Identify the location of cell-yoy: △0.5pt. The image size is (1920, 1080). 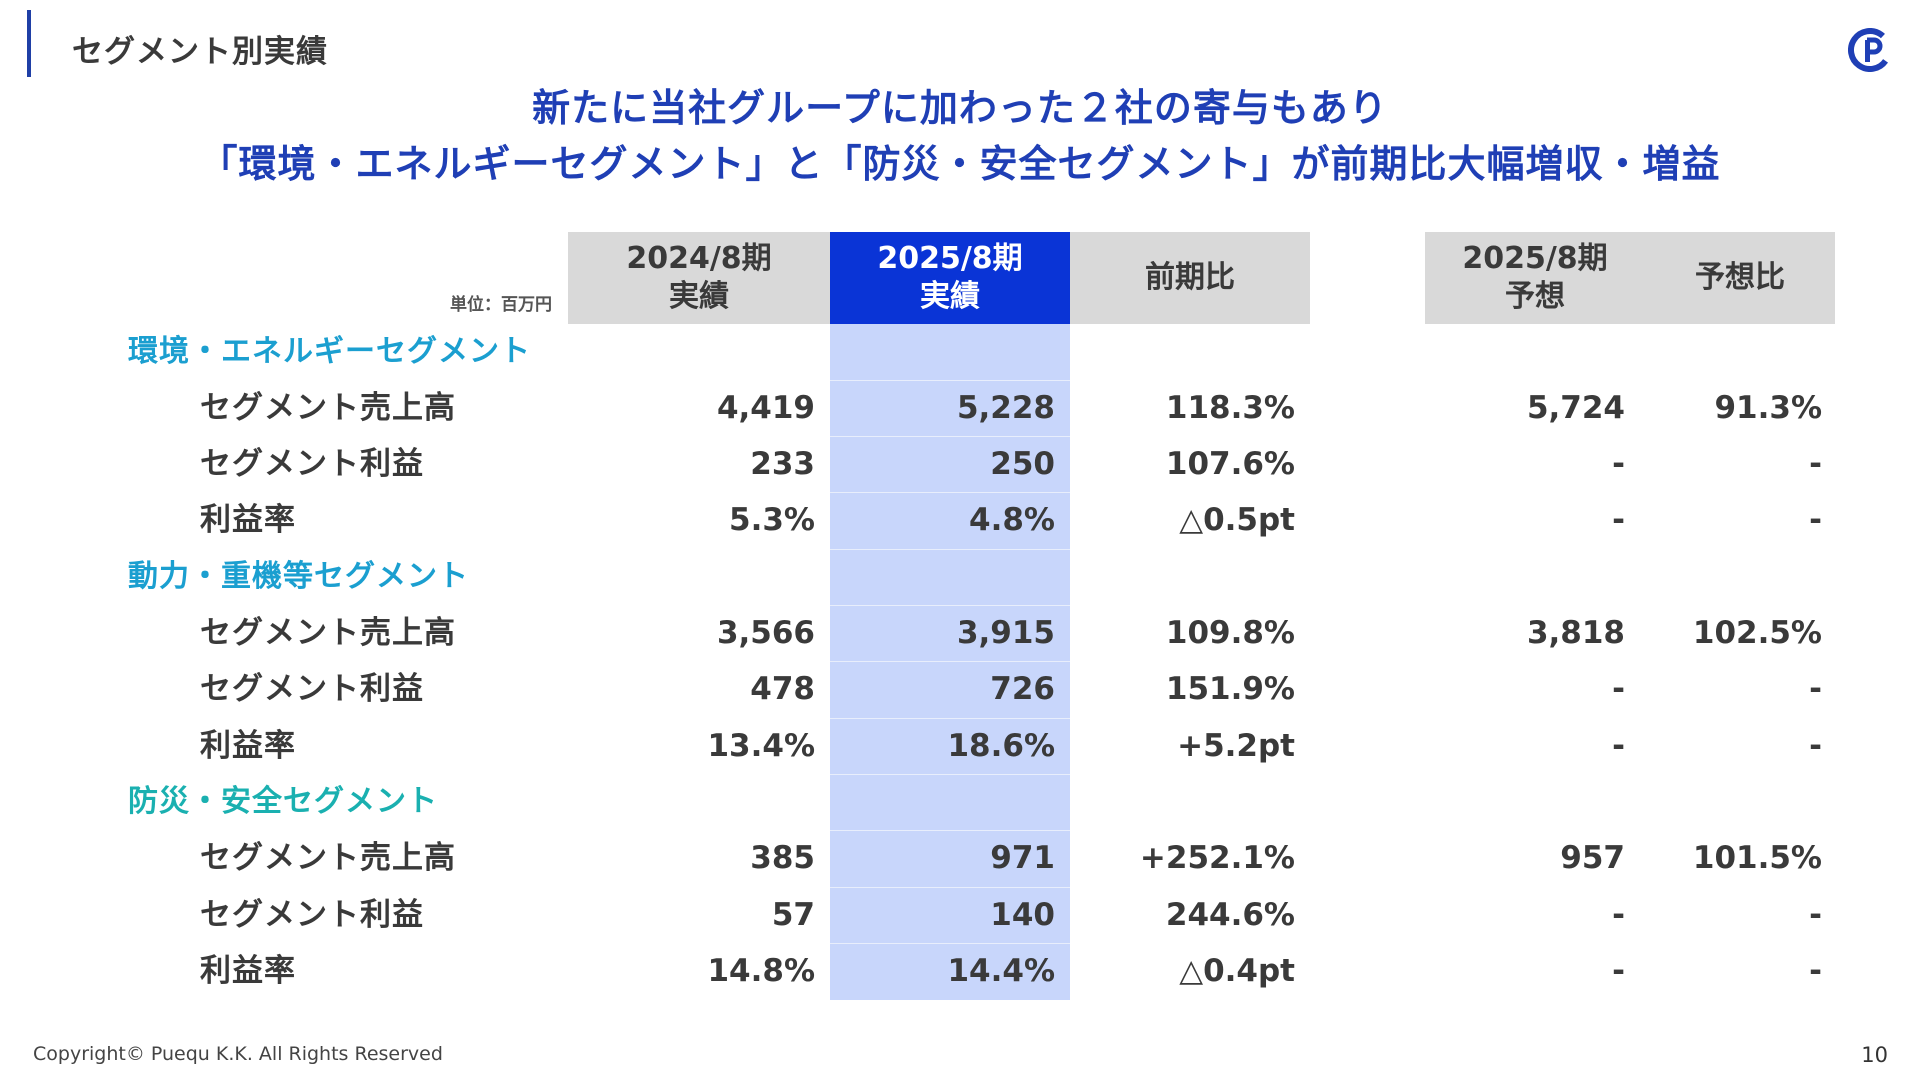
(1237, 520).